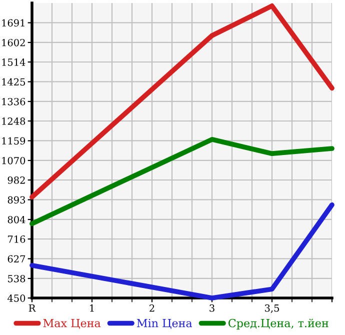 This screenshot has height=335, width=345. Describe the element at coordinates (272, 308) in the screenshot. I see `x-tick-label: 3,5` at that location.